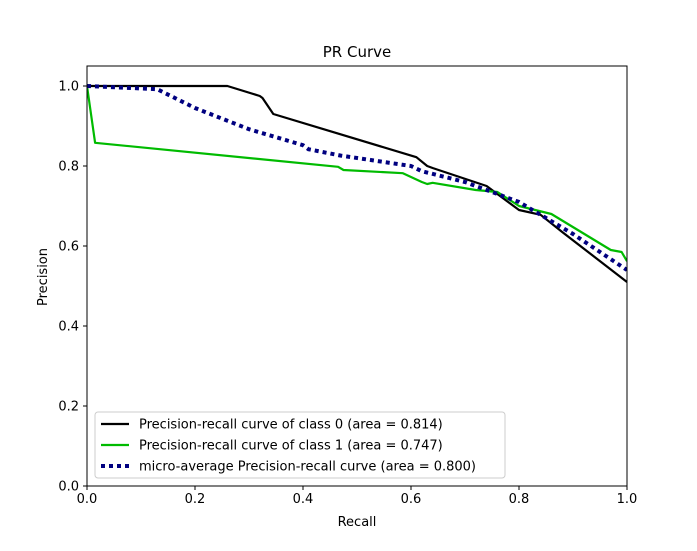 The height and width of the screenshot is (551, 697). Describe the element at coordinates (68, 87) in the screenshot. I see `y-tick-label-5: 1.0` at that location.